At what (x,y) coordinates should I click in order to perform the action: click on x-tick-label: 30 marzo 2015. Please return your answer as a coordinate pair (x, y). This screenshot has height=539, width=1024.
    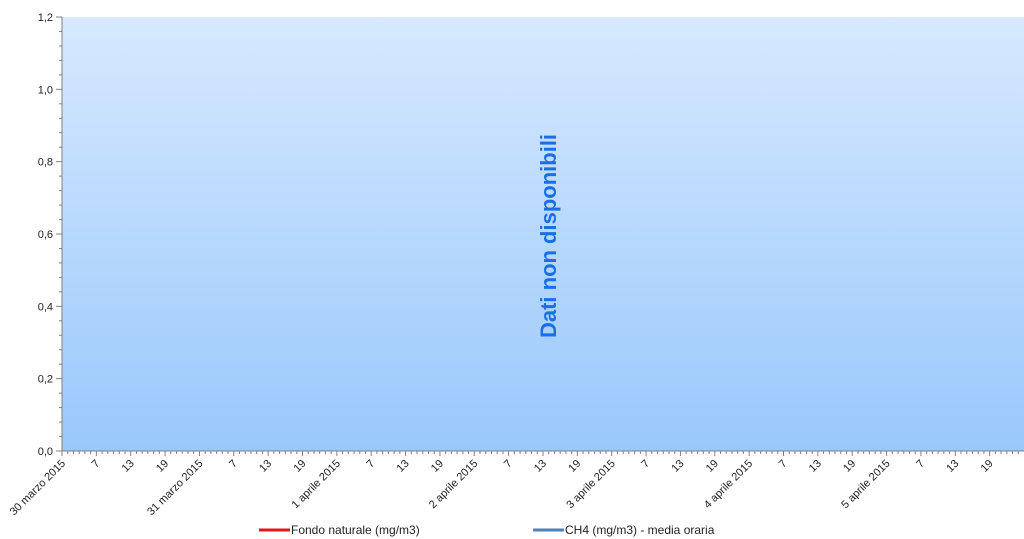
    Looking at the image, I should click on (38, 488).